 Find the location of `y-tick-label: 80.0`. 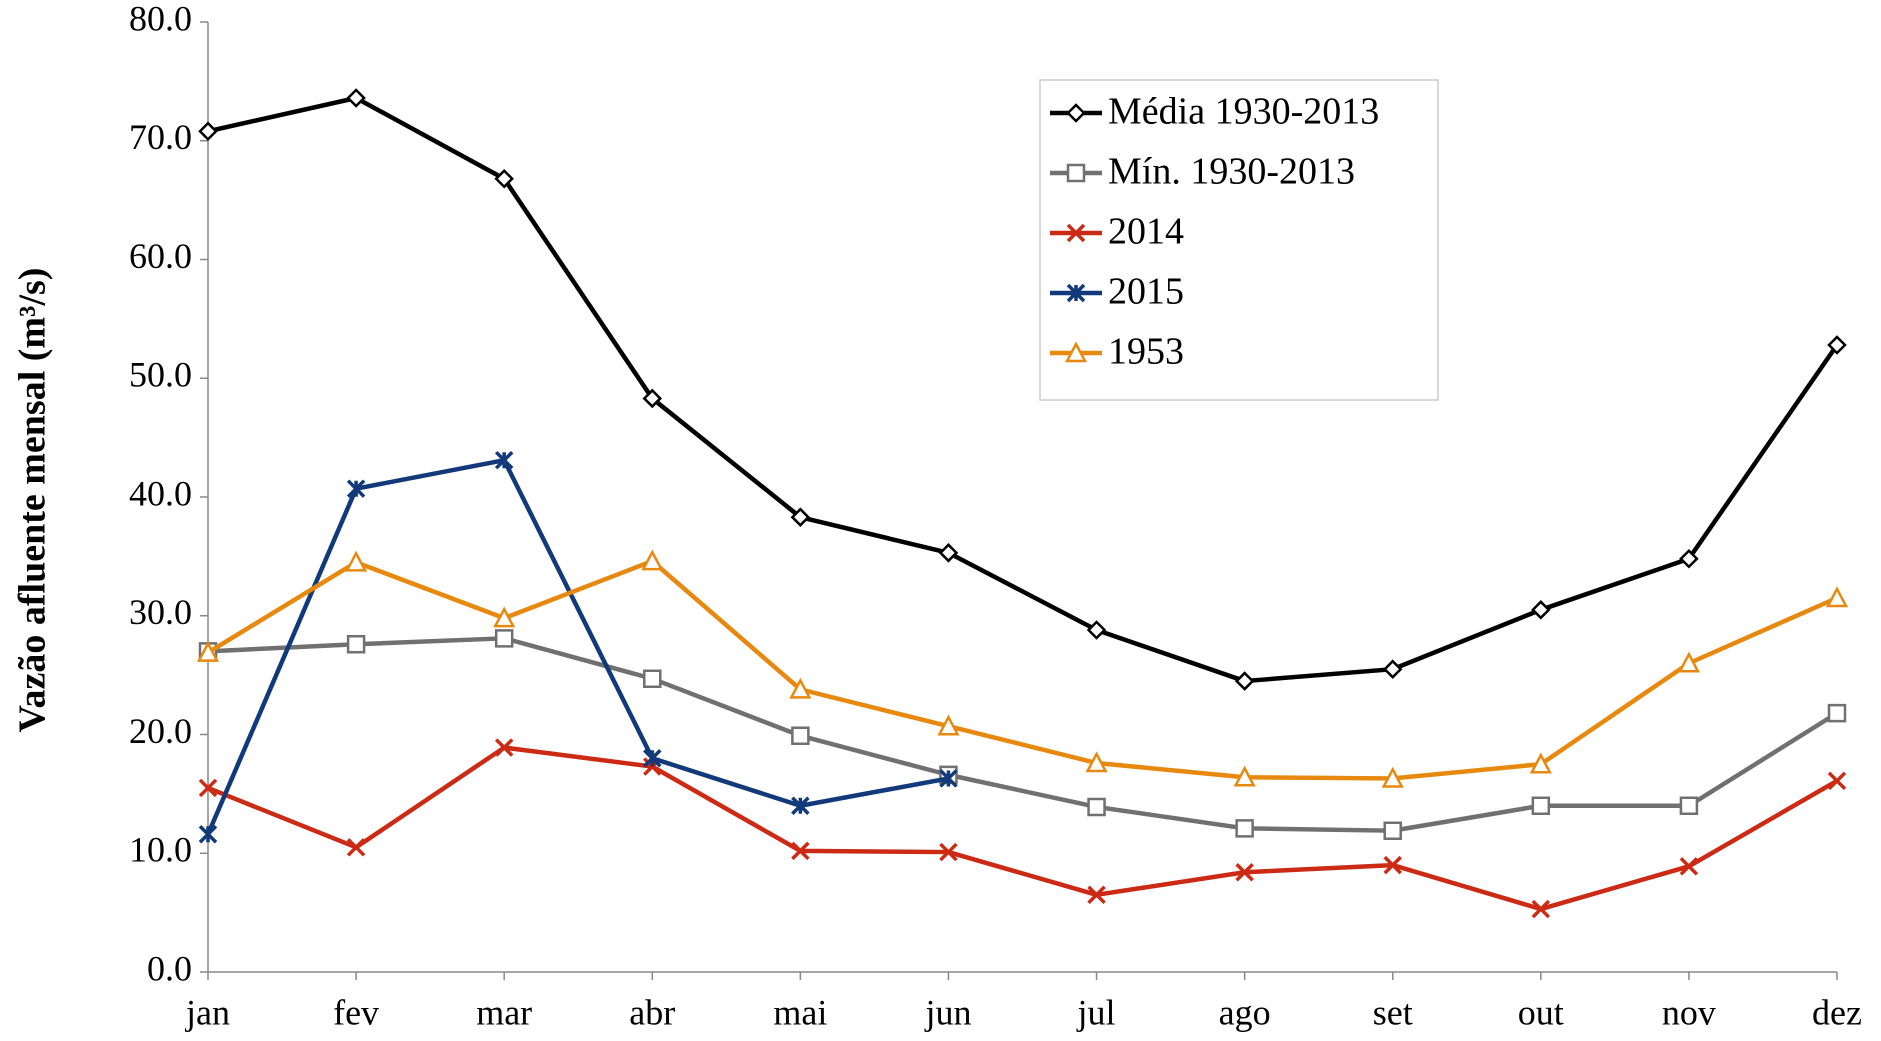

y-tick-label: 80.0 is located at coordinates (160, 19).